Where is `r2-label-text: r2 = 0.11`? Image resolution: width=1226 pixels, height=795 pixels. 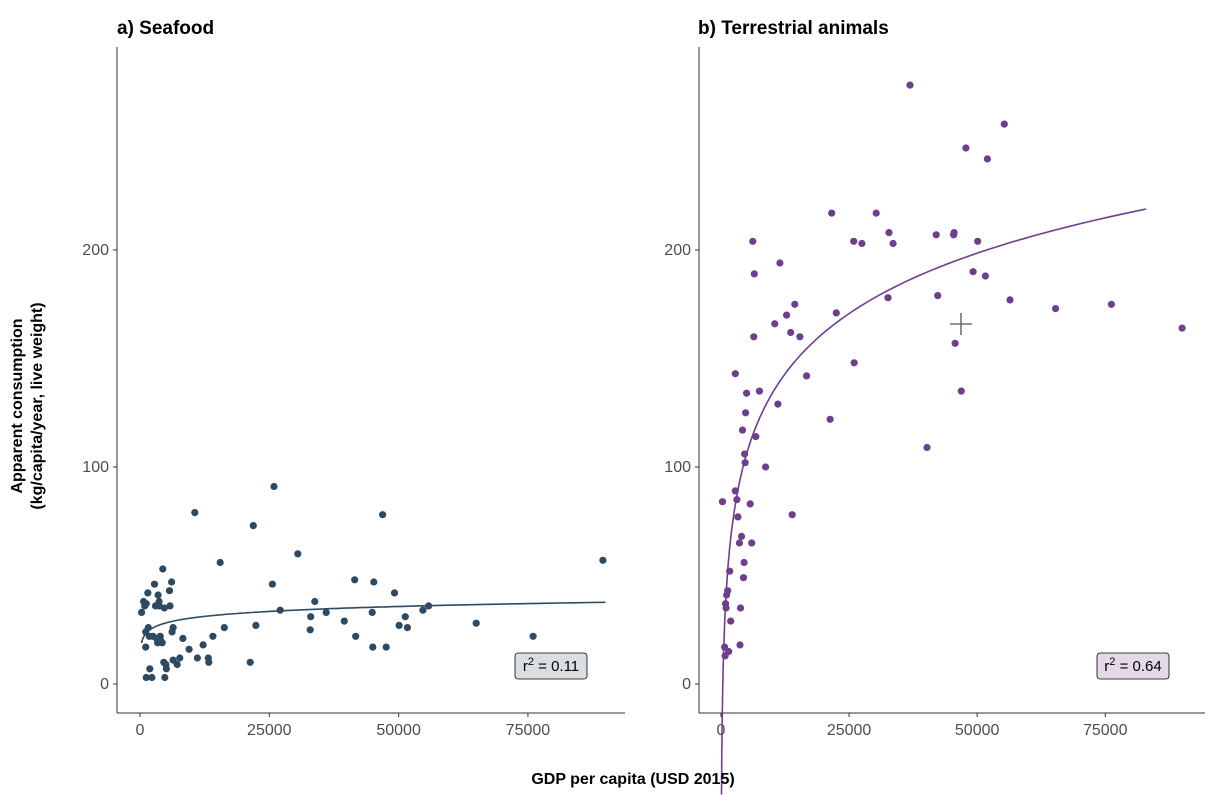
r2-label-text: r2 = 0.11 is located at coordinates (551, 665).